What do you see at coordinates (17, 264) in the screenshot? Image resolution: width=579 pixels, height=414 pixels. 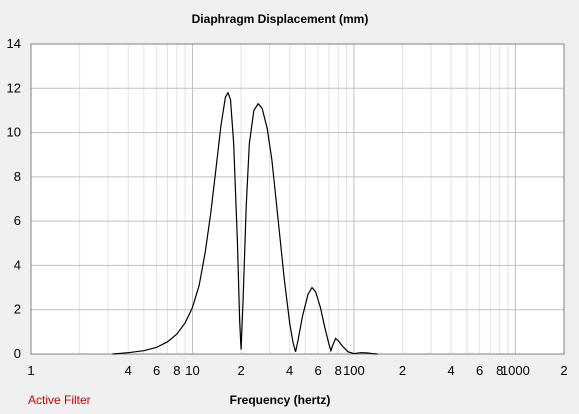 I see `y-tick-label: 4` at bounding box center [17, 264].